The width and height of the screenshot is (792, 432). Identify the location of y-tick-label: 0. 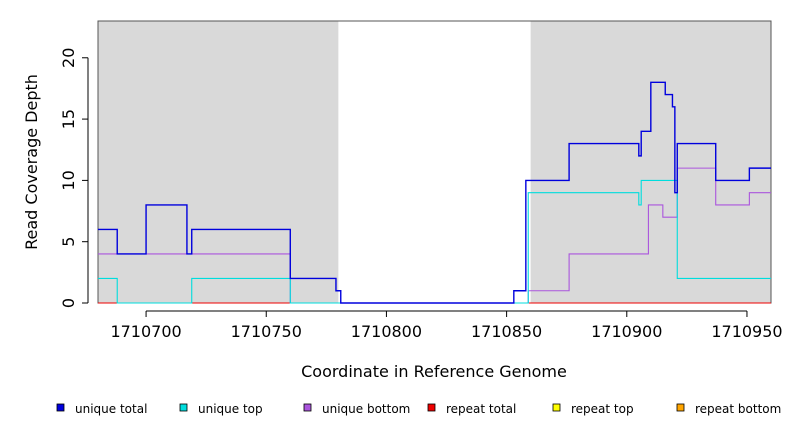
(68, 303).